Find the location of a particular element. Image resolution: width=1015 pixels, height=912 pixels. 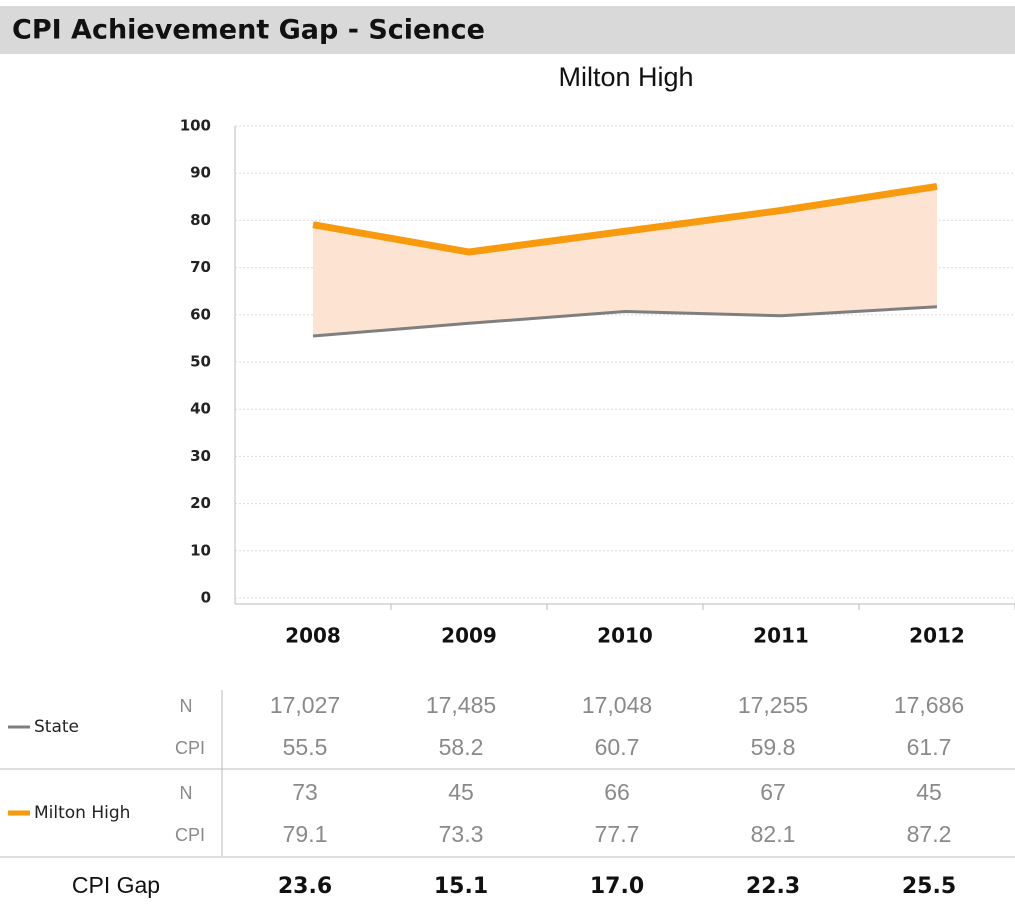

cpi-cell: 55.5 is located at coordinates (305, 747).